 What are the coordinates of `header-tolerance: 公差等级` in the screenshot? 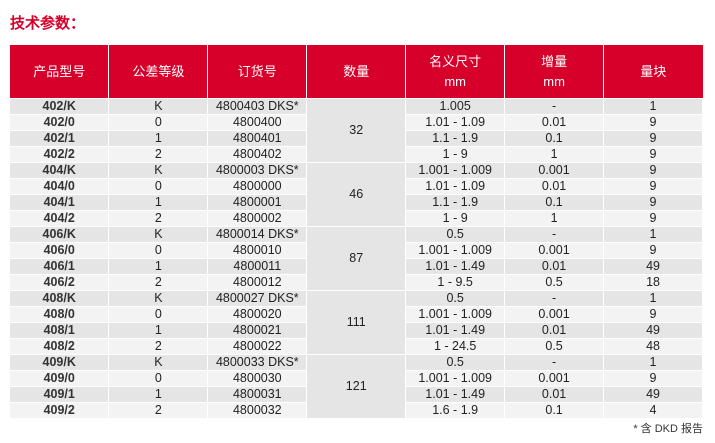 It's located at (158, 72).